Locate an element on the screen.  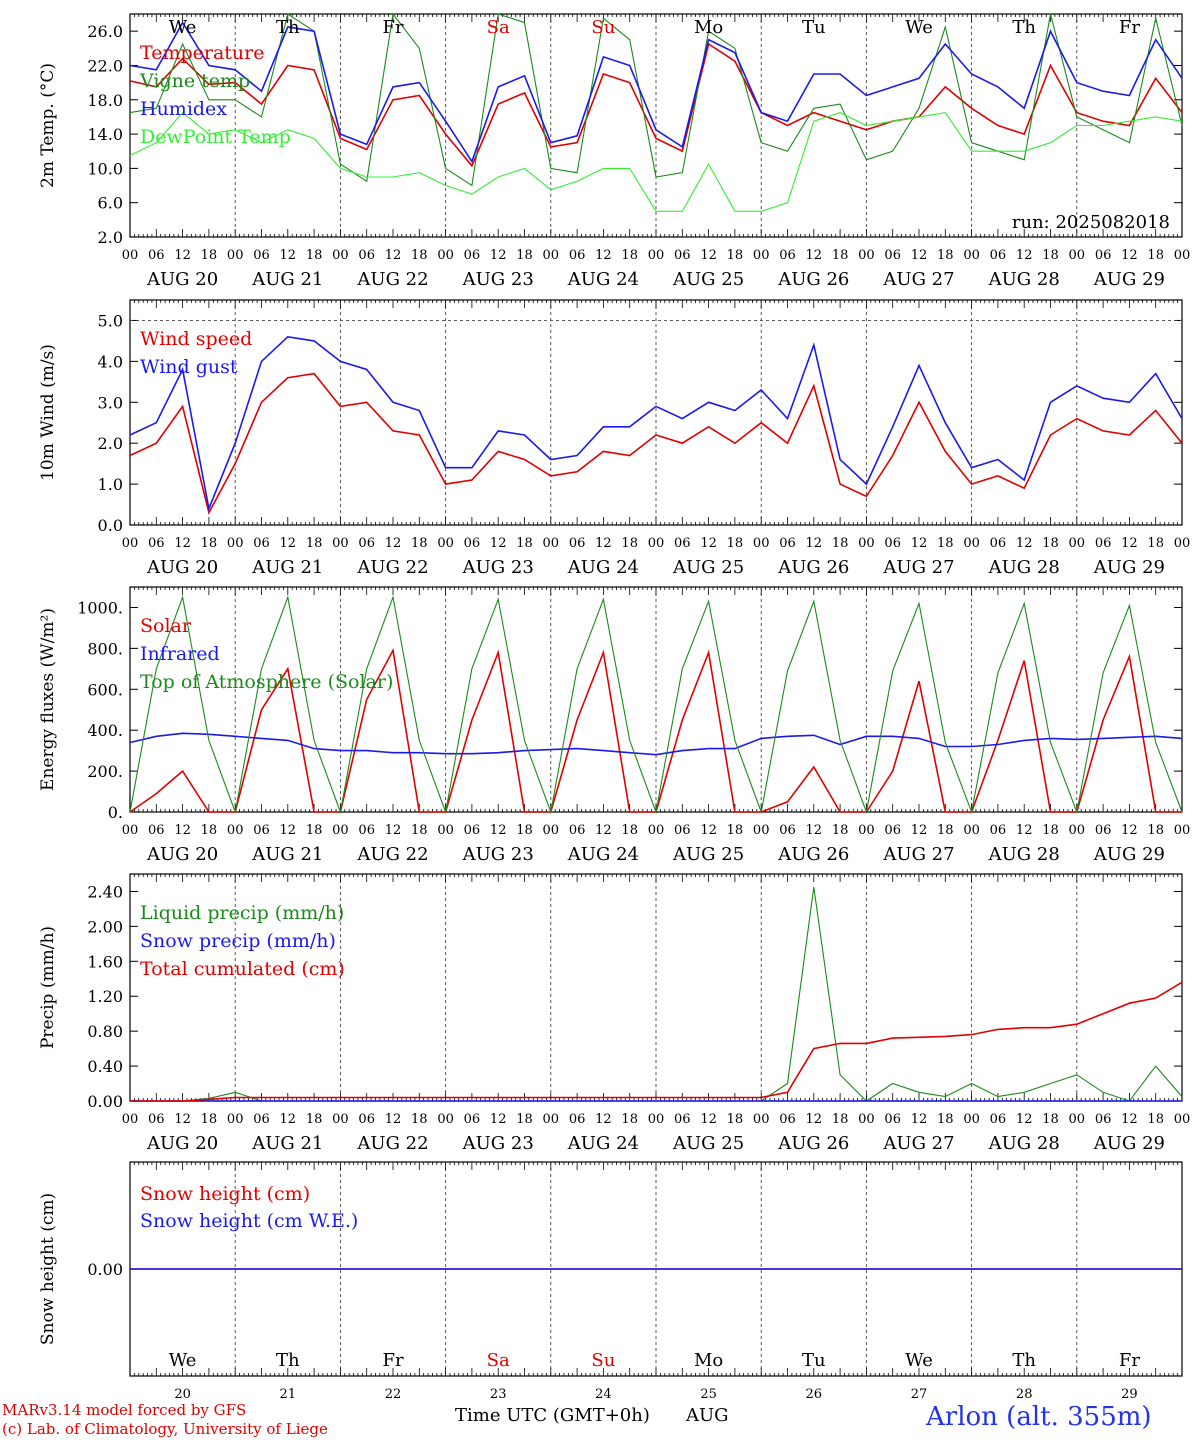
legend-entry: Snow height (cm W.E.) is located at coordinates (249, 1221).